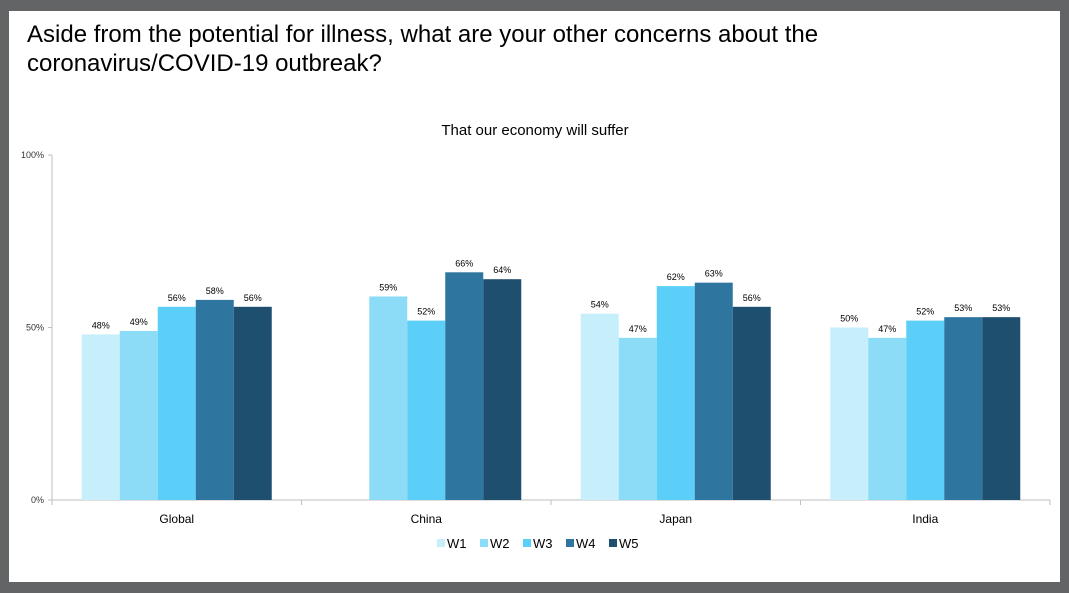  I want to click on legend-label: W4, so click(586, 543).